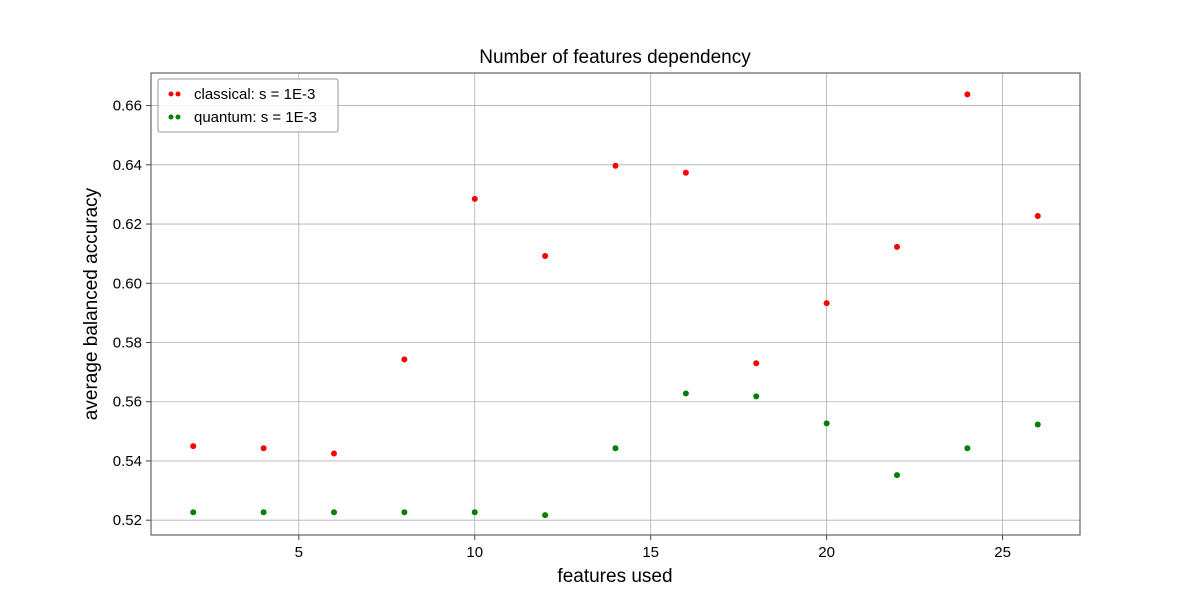 The height and width of the screenshot is (600, 1200). Describe the element at coordinates (254, 94) in the screenshot. I see `legend-label-classical: classical: s = 1E-3` at that location.